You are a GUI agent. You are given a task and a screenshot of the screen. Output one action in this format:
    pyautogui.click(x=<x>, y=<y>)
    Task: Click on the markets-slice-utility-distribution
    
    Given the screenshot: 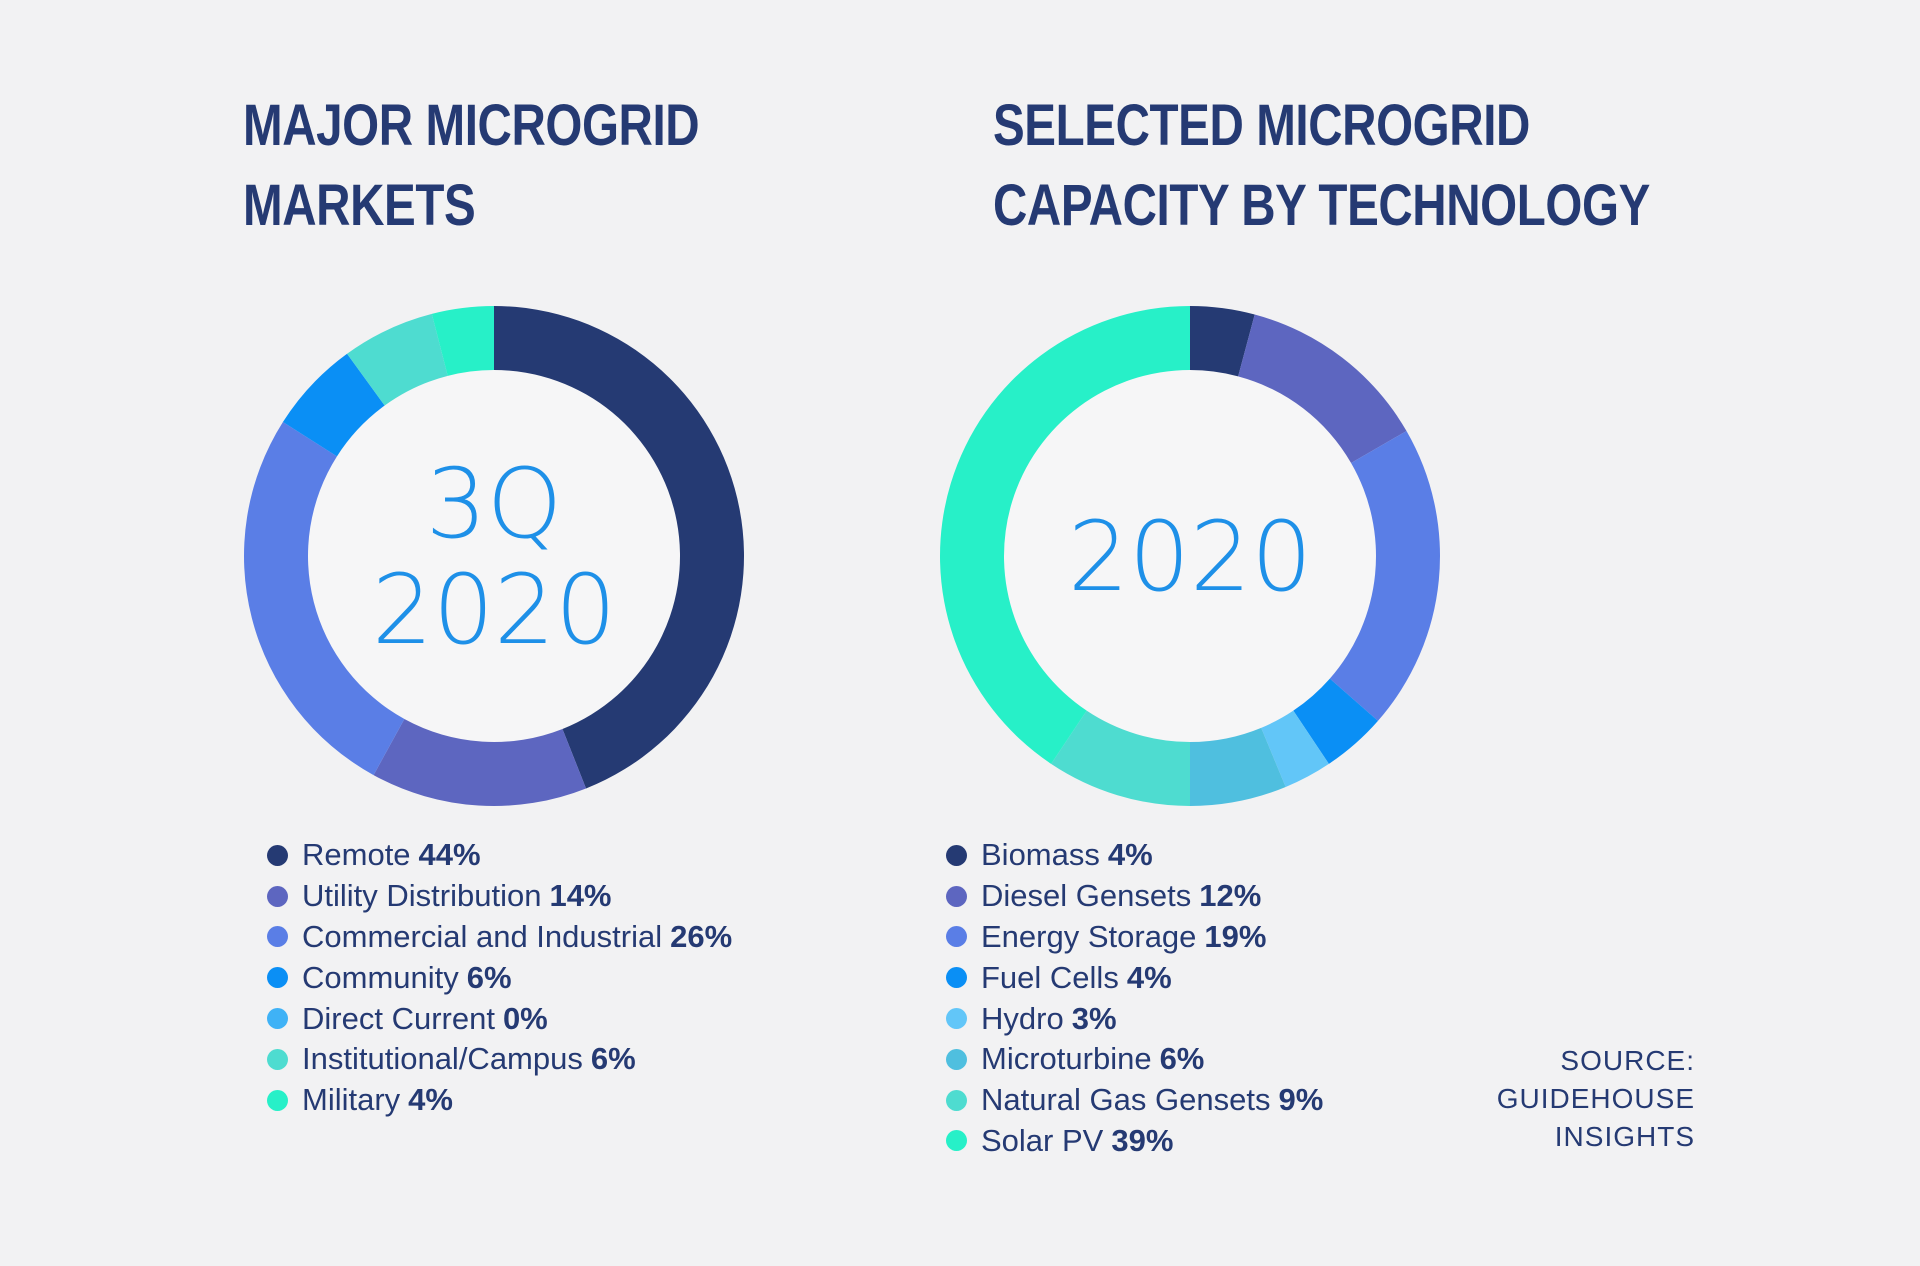 What is the action you would take?
    pyautogui.click(x=480, y=762)
    